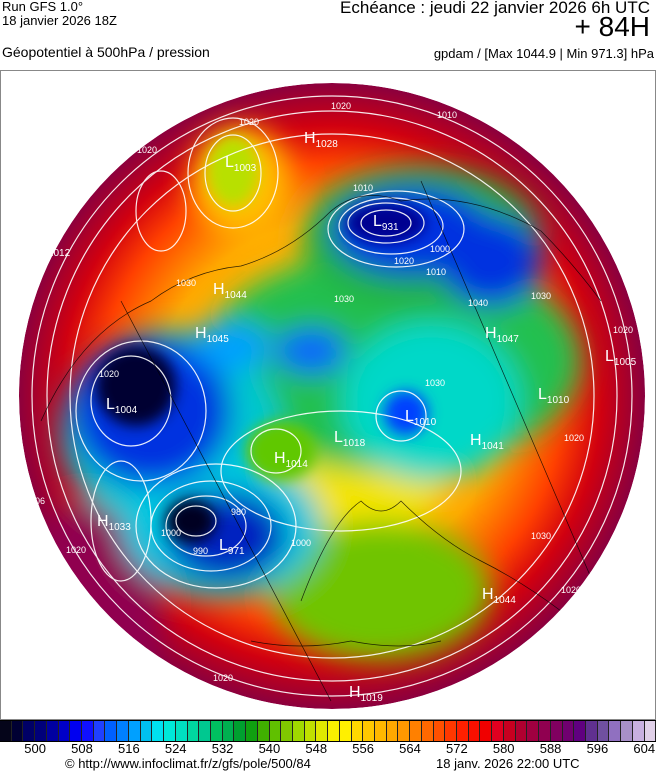 This screenshot has height=773, width=656. I want to click on pressure-center: H1047, so click(502, 335).